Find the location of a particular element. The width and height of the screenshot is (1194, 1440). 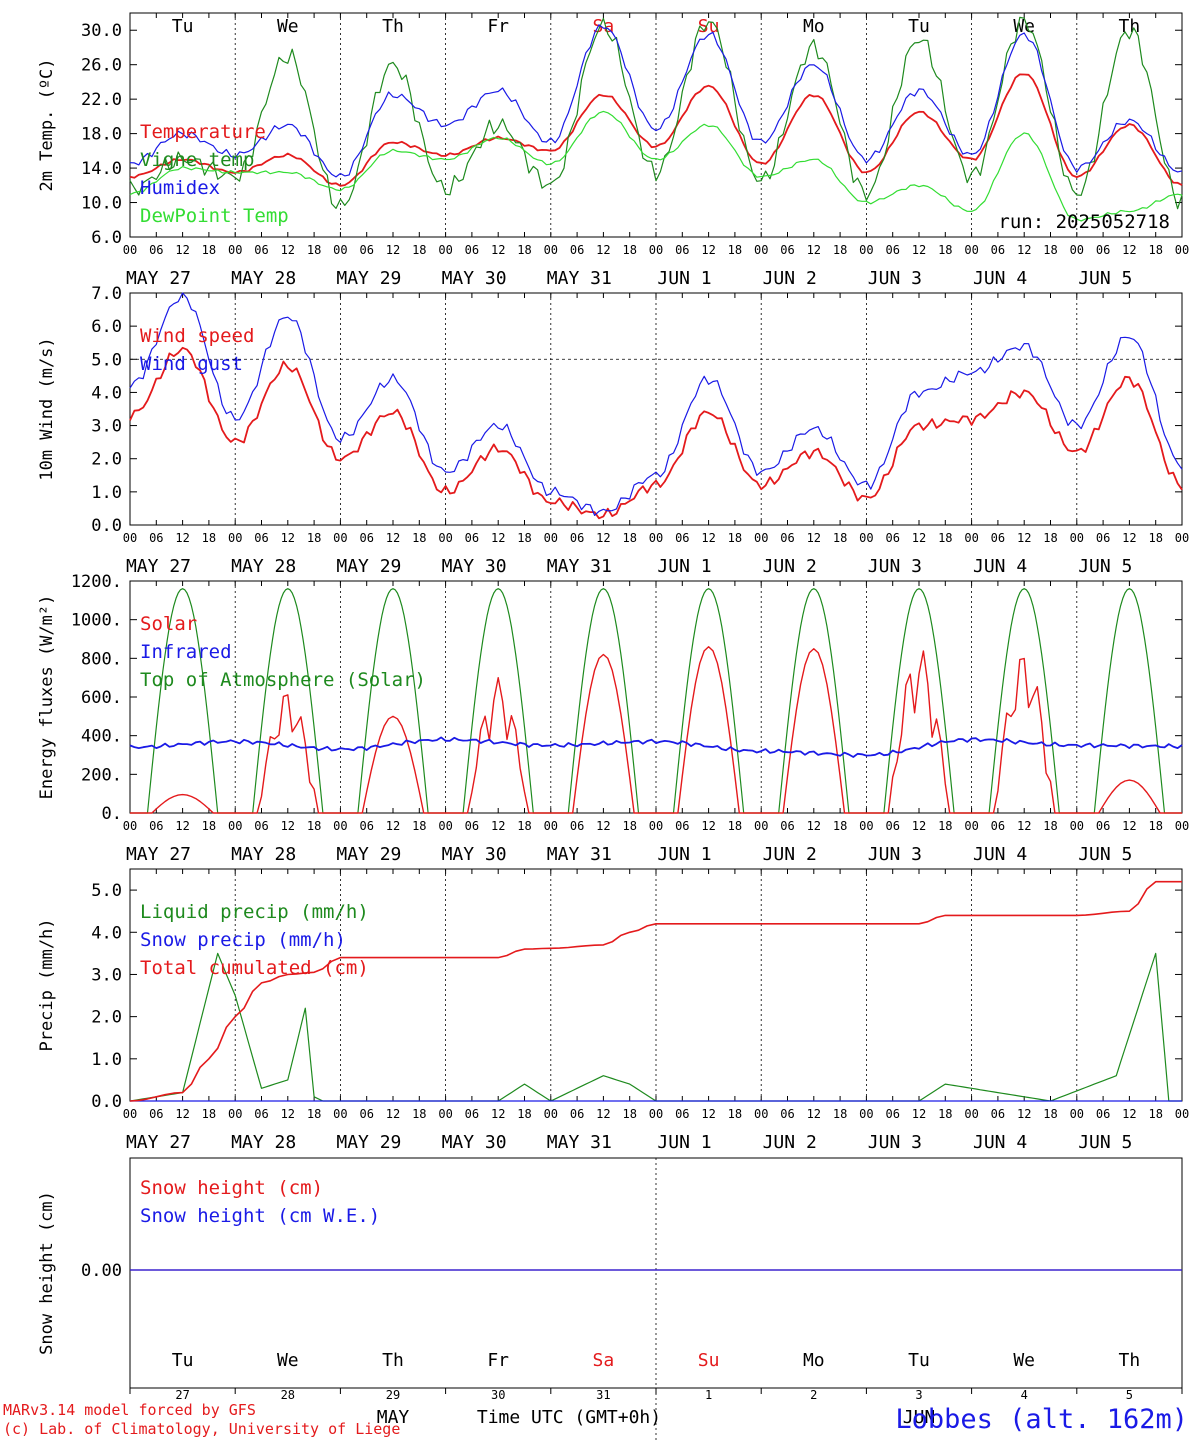

y-tick-label: 0. is located at coordinates (112, 814).